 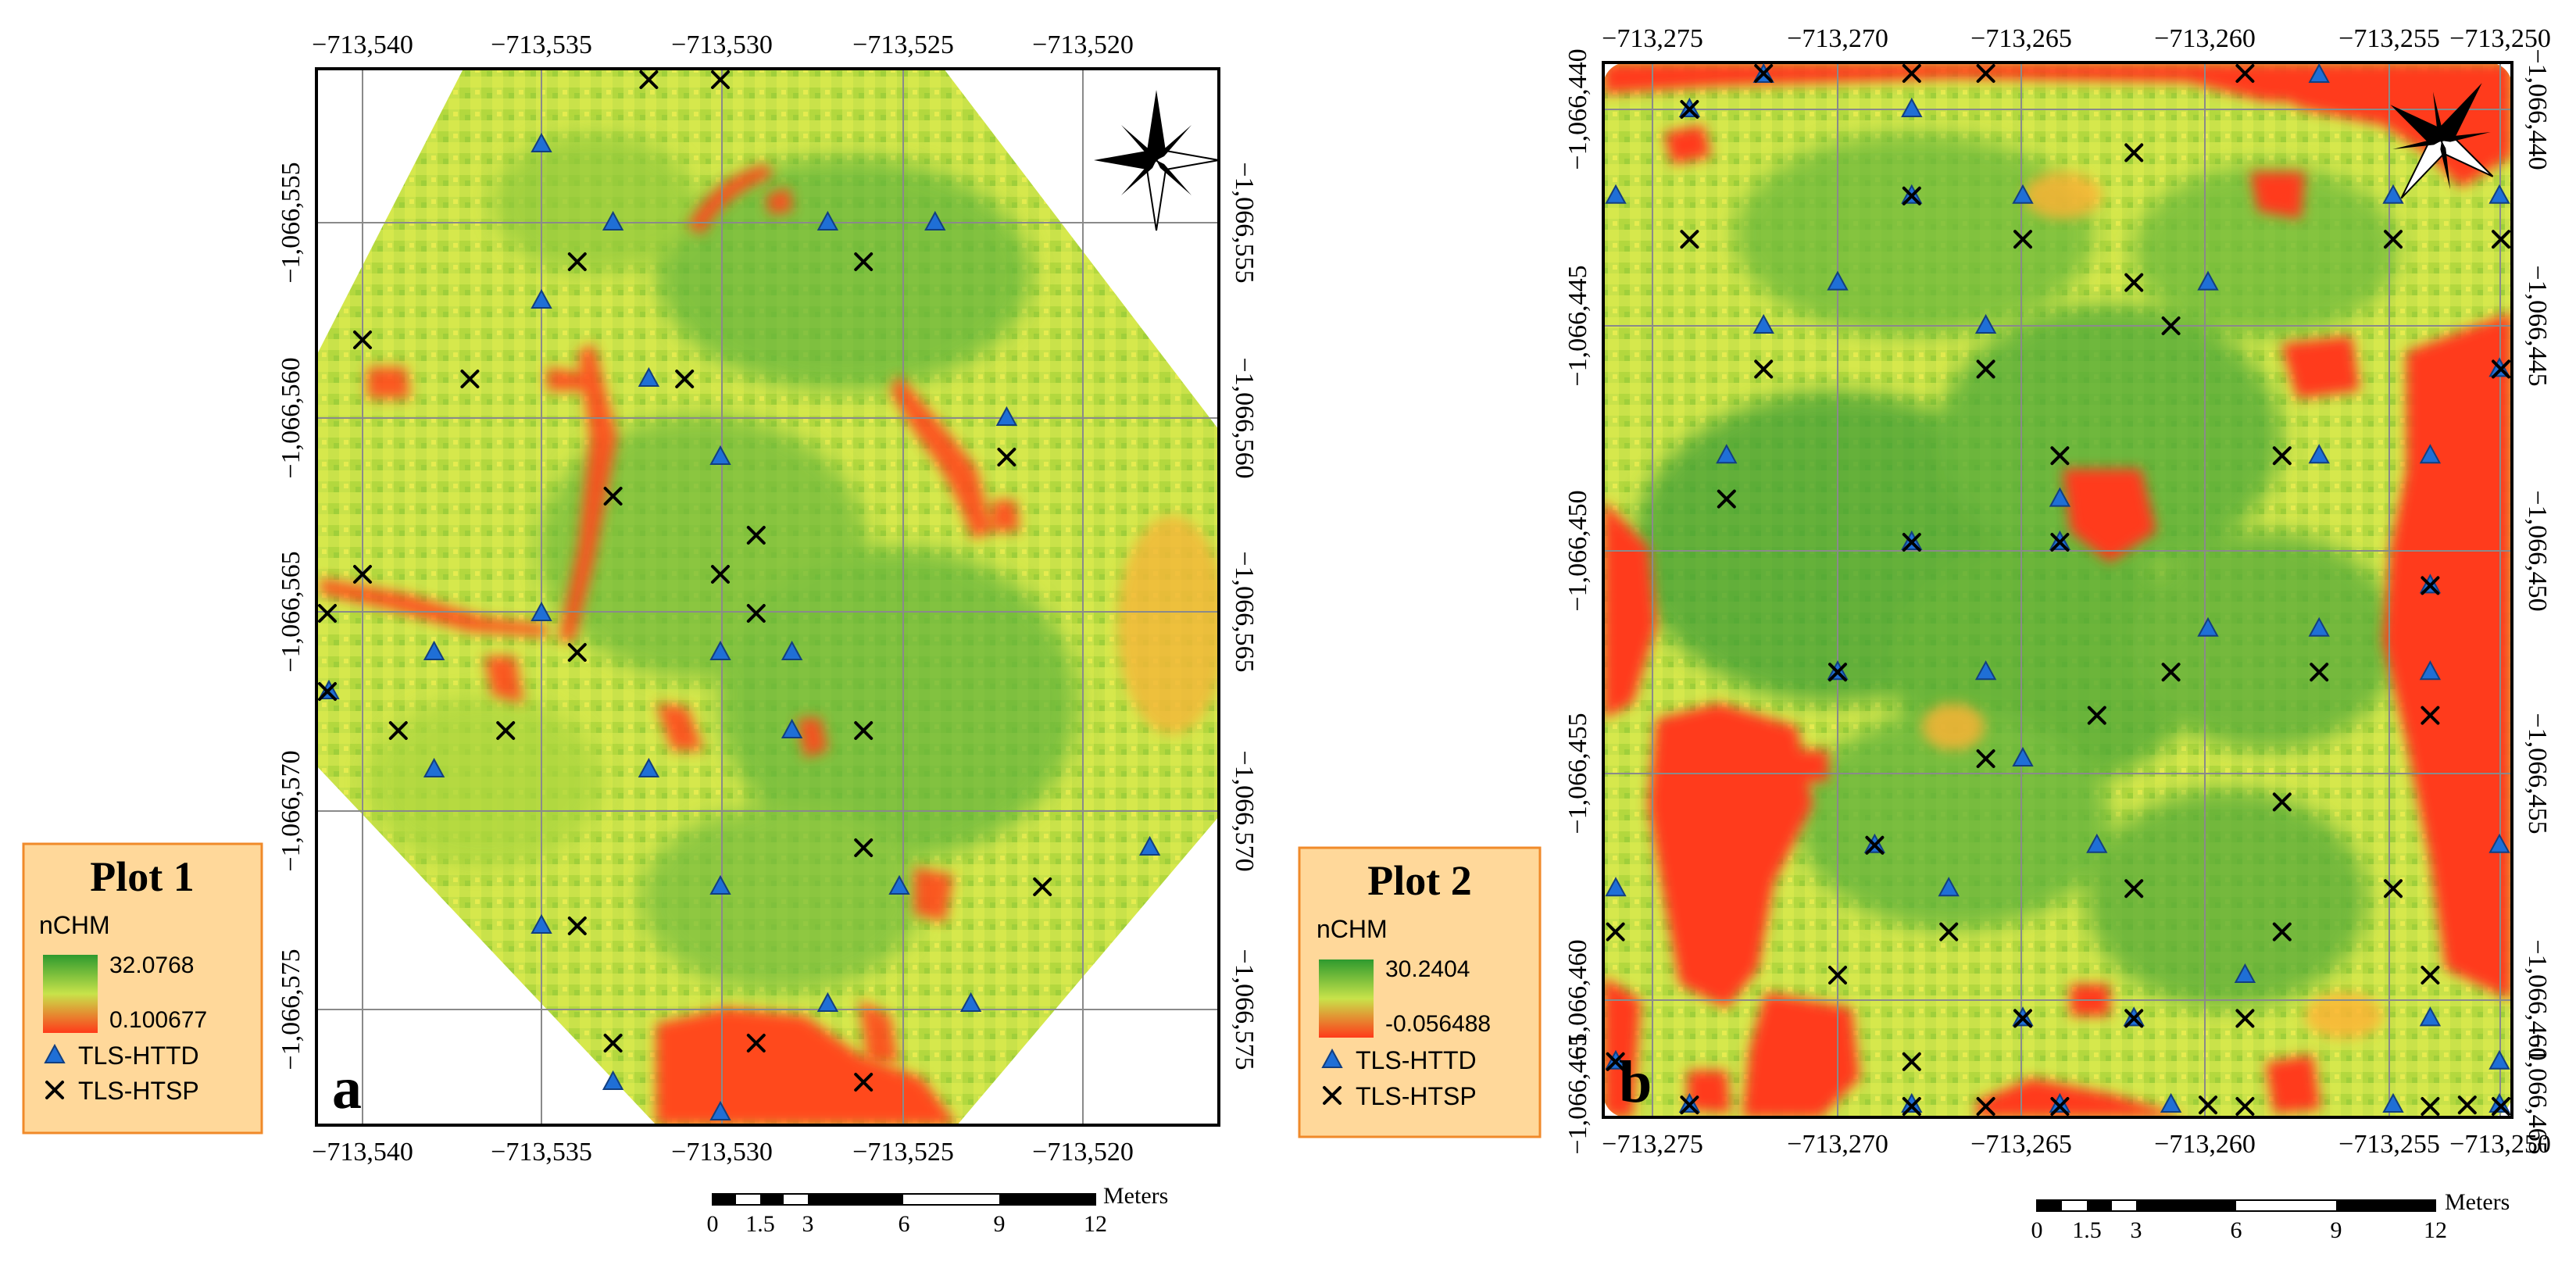 I want to click on legend-max-value: 30.2404, so click(x=1427, y=969).